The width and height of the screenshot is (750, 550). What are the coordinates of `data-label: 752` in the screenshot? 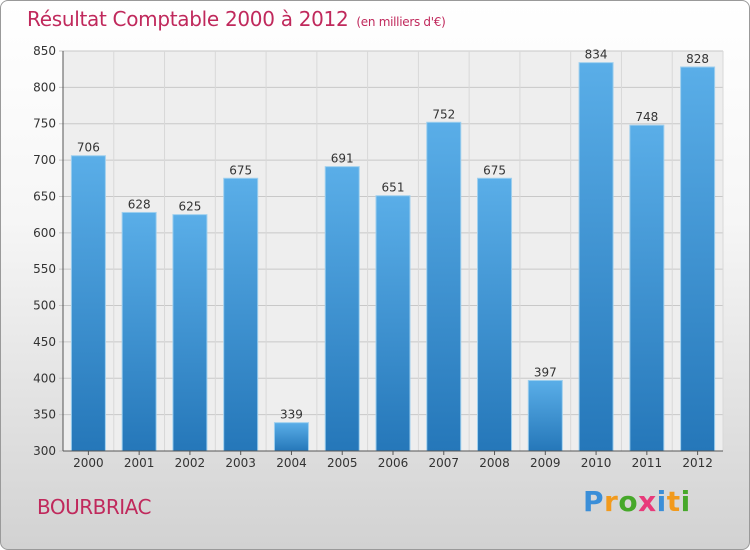 It's located at (443, 114).